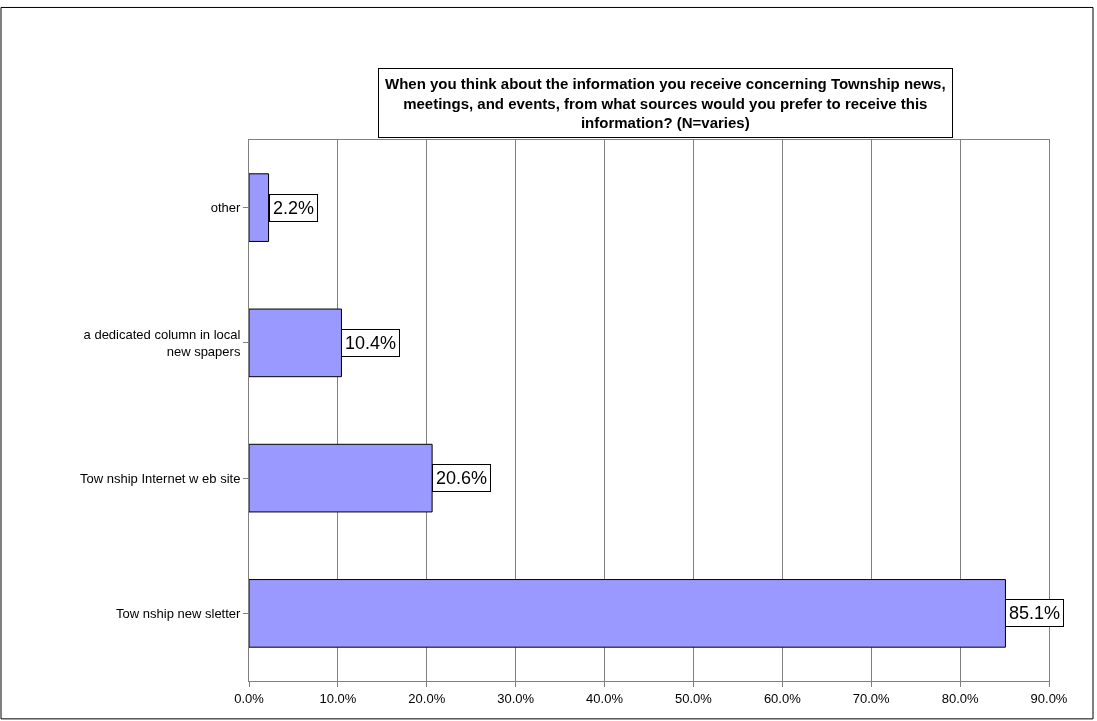  Describe the element at coordinates (960, 698) in the screenshot. I see `x-tick-label: 80.0%` at that location.